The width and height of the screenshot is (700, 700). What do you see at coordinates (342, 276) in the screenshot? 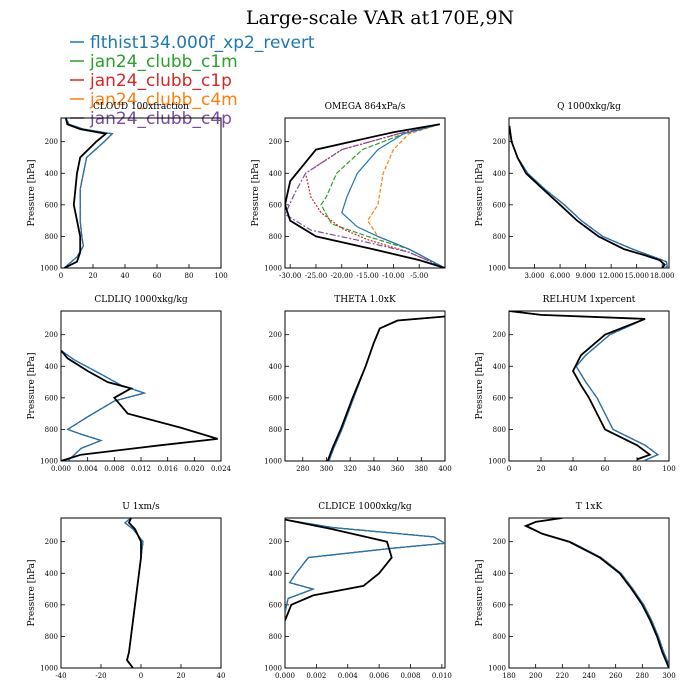
I see `x-tick-label: -20.00` at bounding box center [342, 276].